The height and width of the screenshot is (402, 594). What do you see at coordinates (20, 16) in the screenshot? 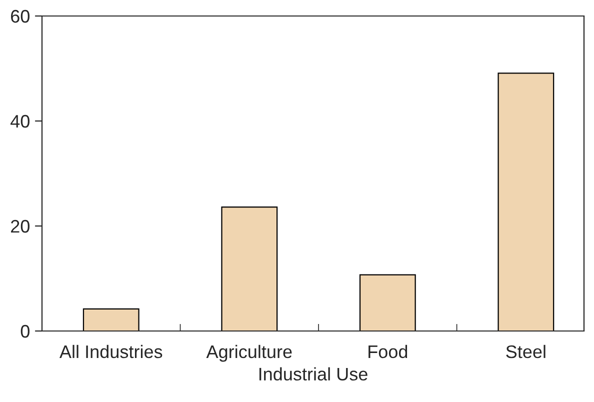
I see `y-tick-label: 60` at bounding box center [20, 16].